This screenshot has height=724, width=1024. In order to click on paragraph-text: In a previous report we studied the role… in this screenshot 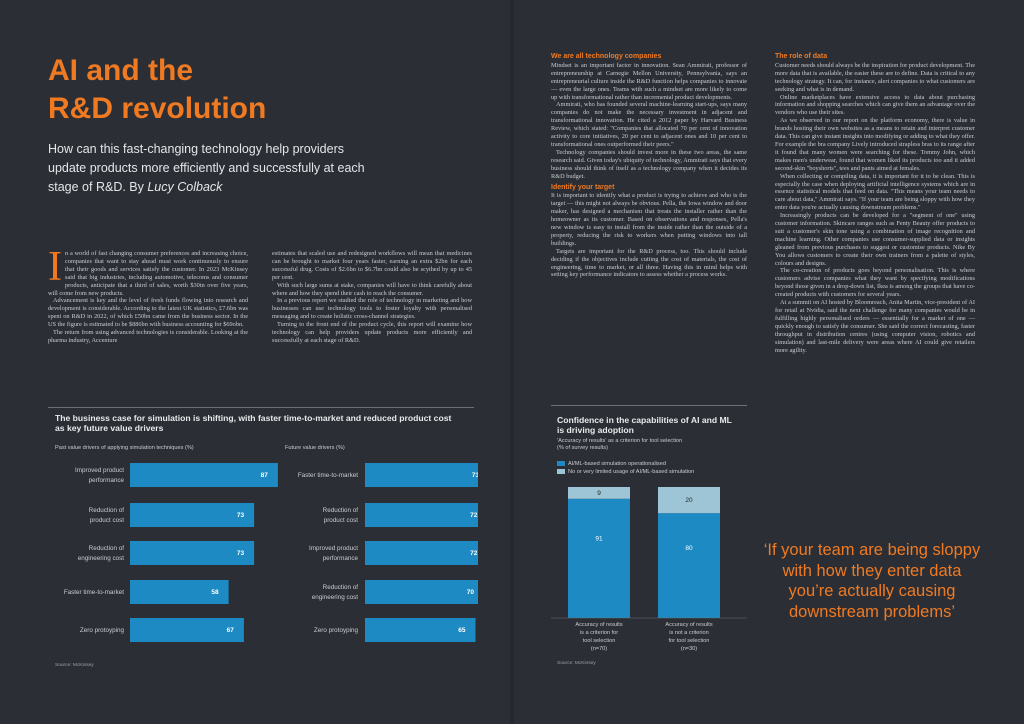, I will do `click(372, 309)`.